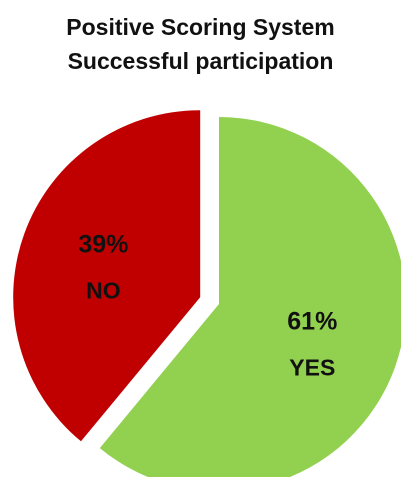  I want to click on slice-no-category-label: NO, so click(103, 290).